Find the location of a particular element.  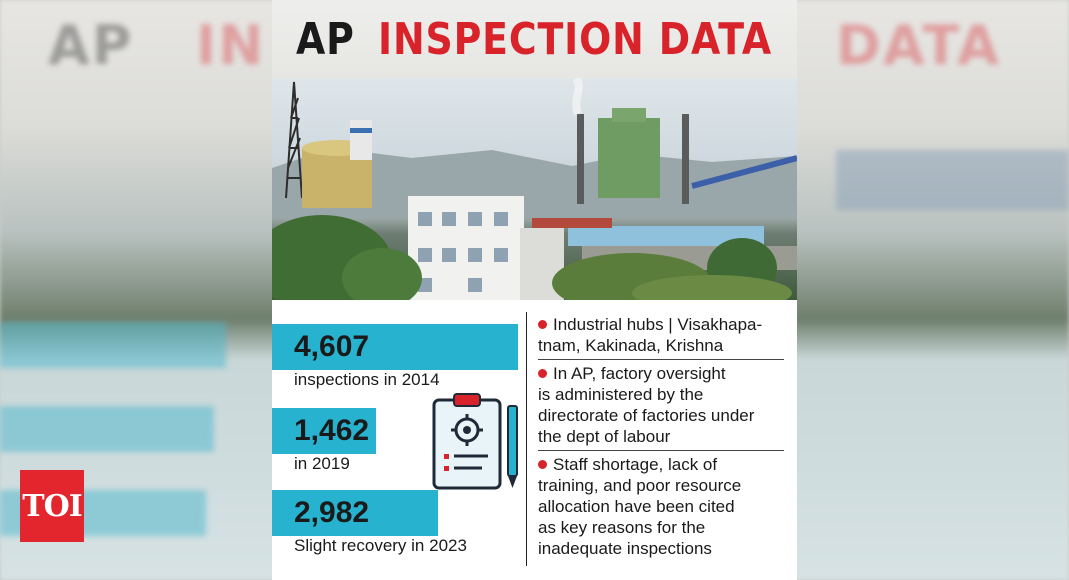

stat-value-2014: 4,607 is located at coordinates (395, 347).